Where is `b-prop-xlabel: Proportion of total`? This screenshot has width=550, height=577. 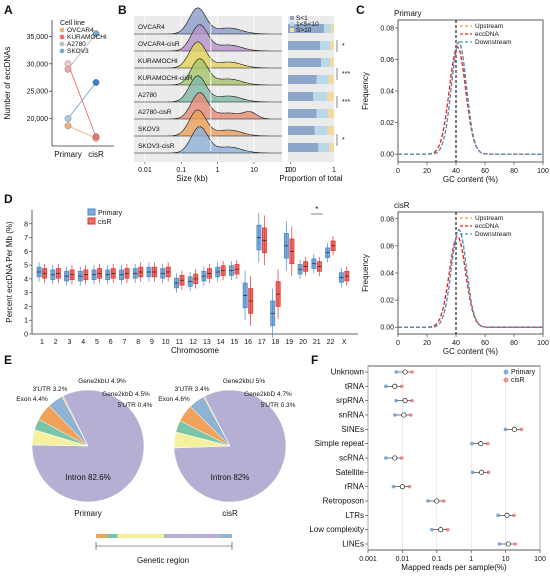 b-prop-xlabel: Proportion of total is located at coordinates (310, 178).